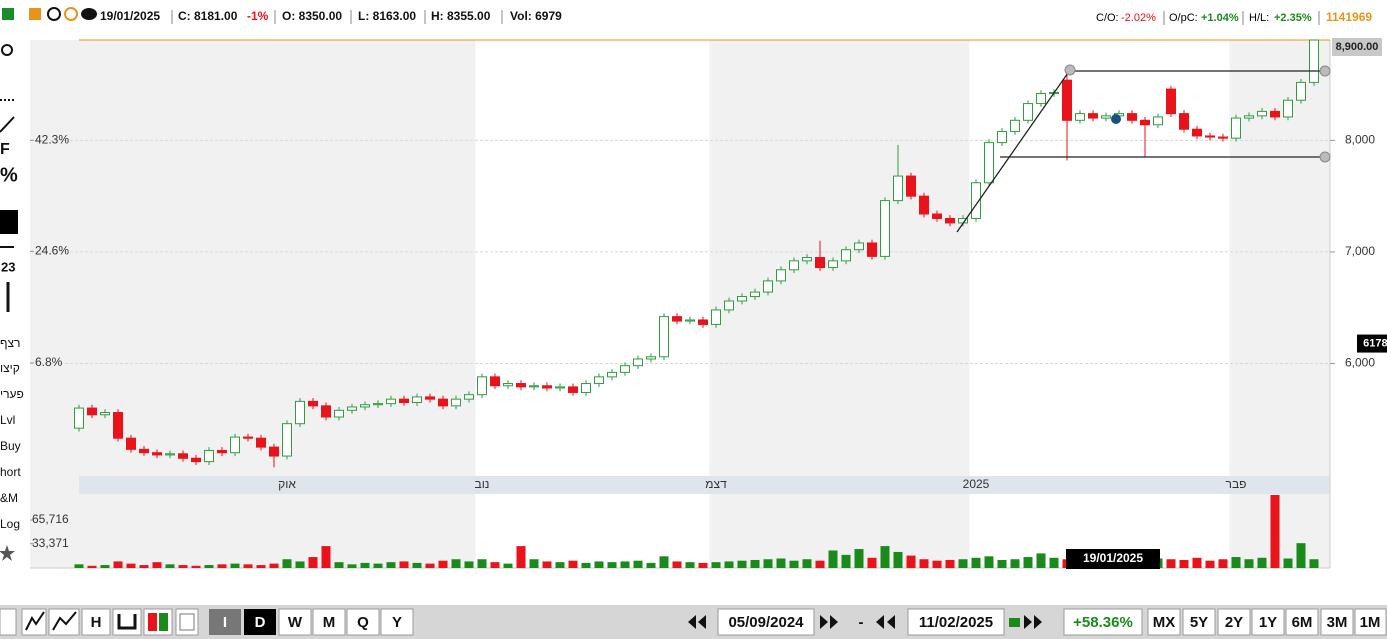 The height and width of the screenshot is (639, 1387). What do you see at coordinates (52, 140) in the screenshot?
I see `y2-tick-label: 42.3%` at bounding box center [52, 140].